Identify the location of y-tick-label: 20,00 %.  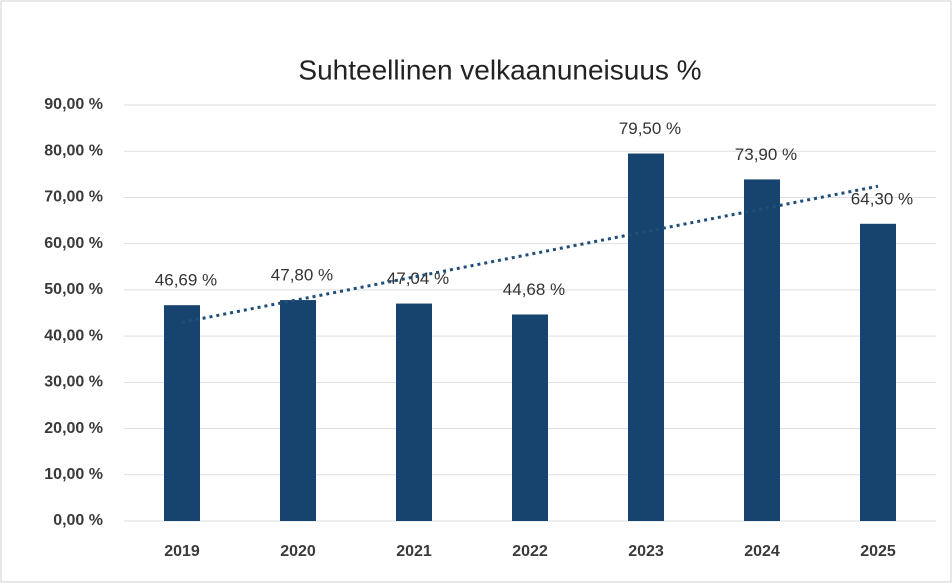
(73, 428).